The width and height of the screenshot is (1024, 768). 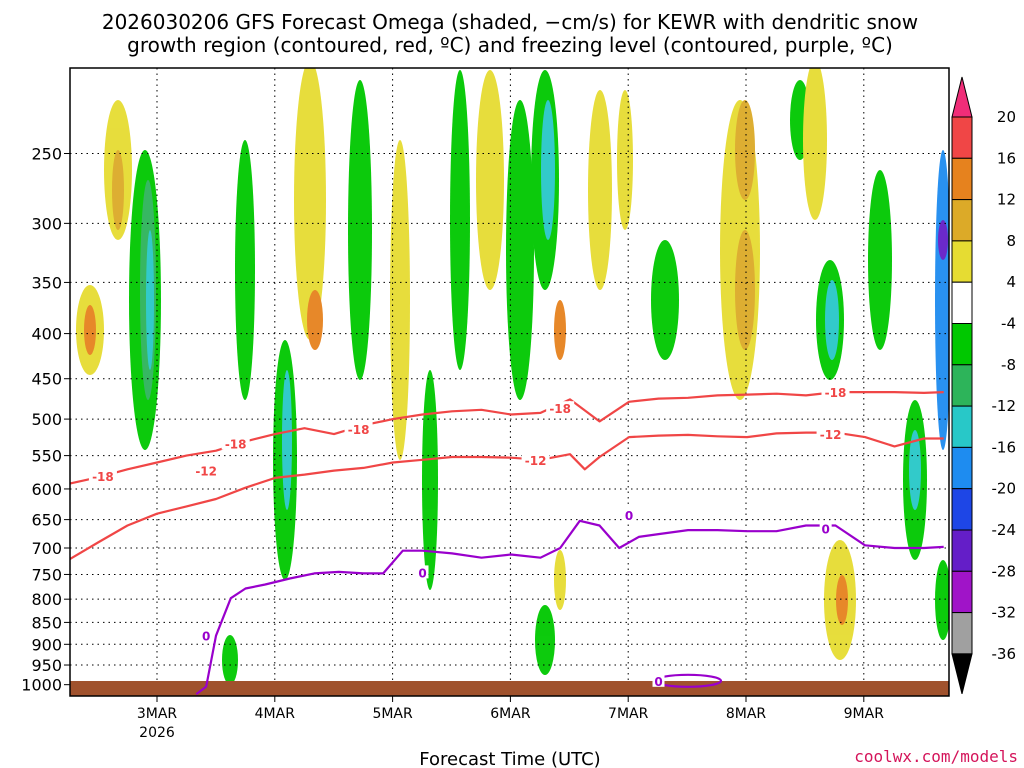 I want to click on colorbar-label: -28, so click(x=1004, y=571).